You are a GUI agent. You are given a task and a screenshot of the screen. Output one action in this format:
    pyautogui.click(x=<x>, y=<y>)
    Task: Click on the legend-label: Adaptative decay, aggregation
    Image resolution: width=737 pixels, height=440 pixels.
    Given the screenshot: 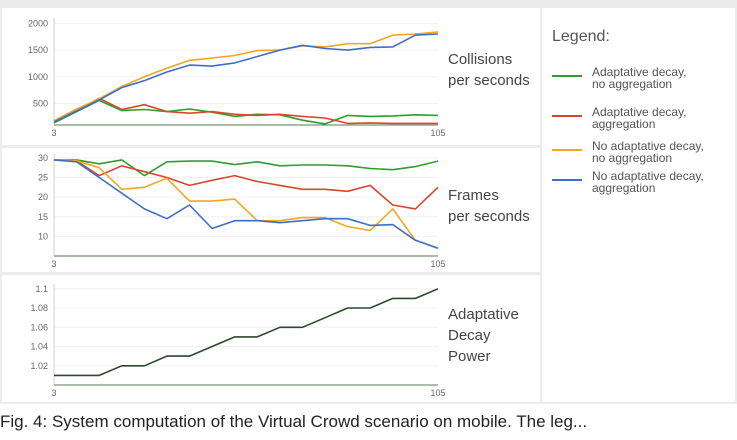 What is the action you would take?
    pyautogui.click(x=664, y=118)
    